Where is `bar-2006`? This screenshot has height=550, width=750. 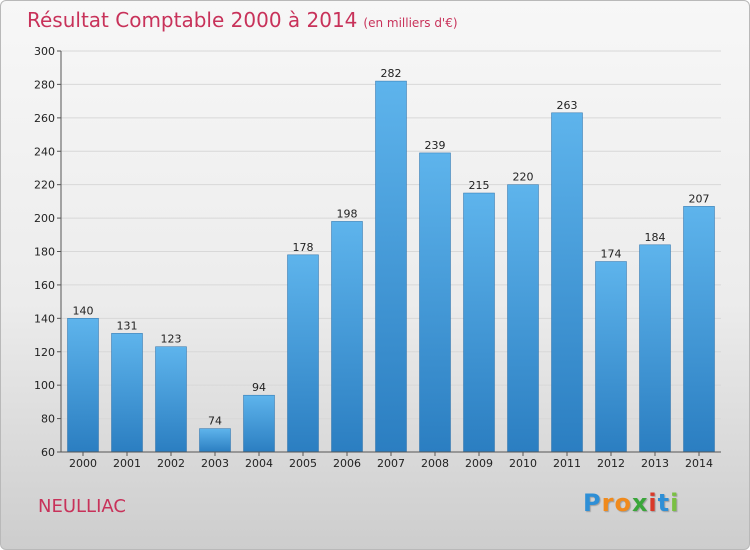 bar-2006 is located at coordinates (347, 337).